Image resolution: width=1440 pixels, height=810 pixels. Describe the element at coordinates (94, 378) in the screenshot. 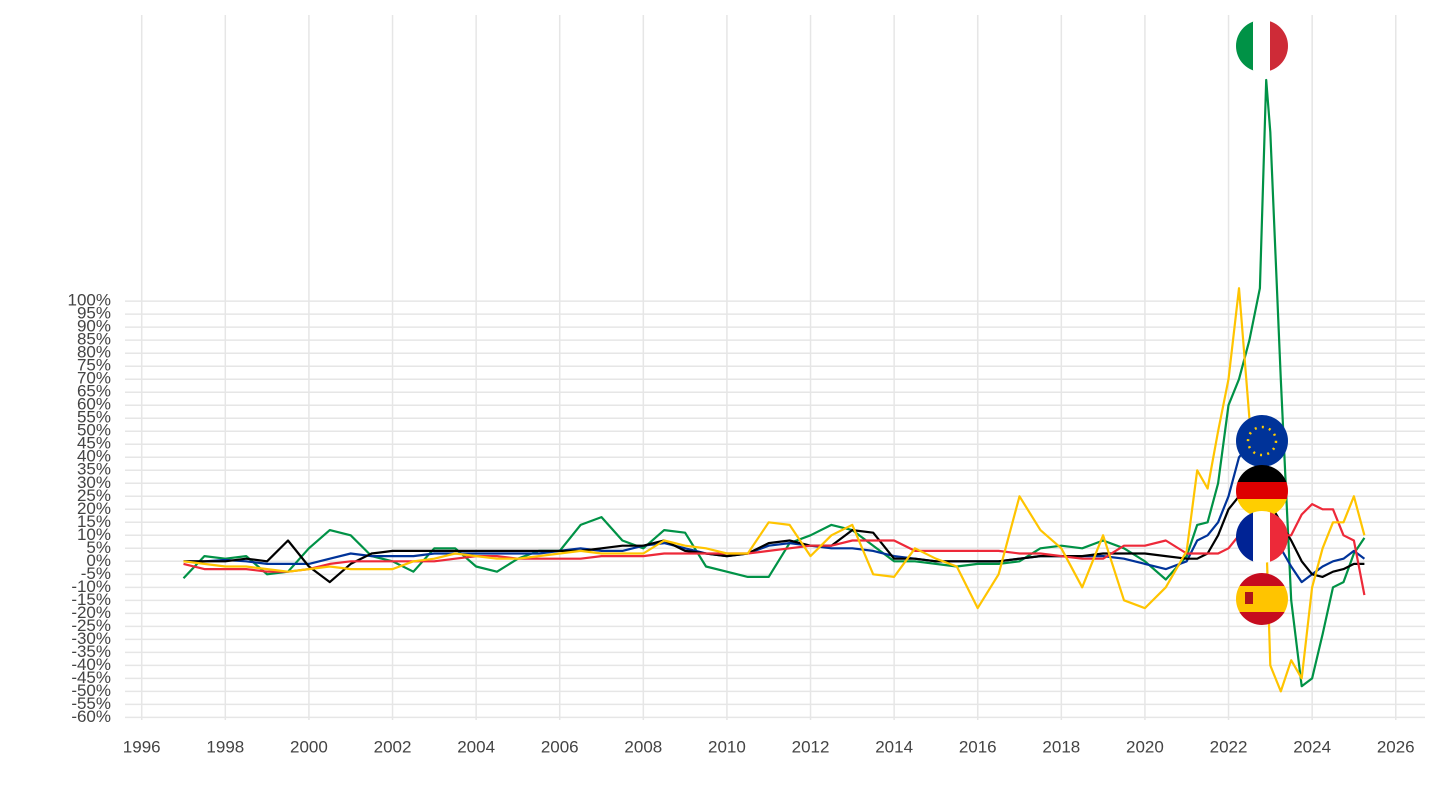

I see `y-tick-label: 70%` at that location.